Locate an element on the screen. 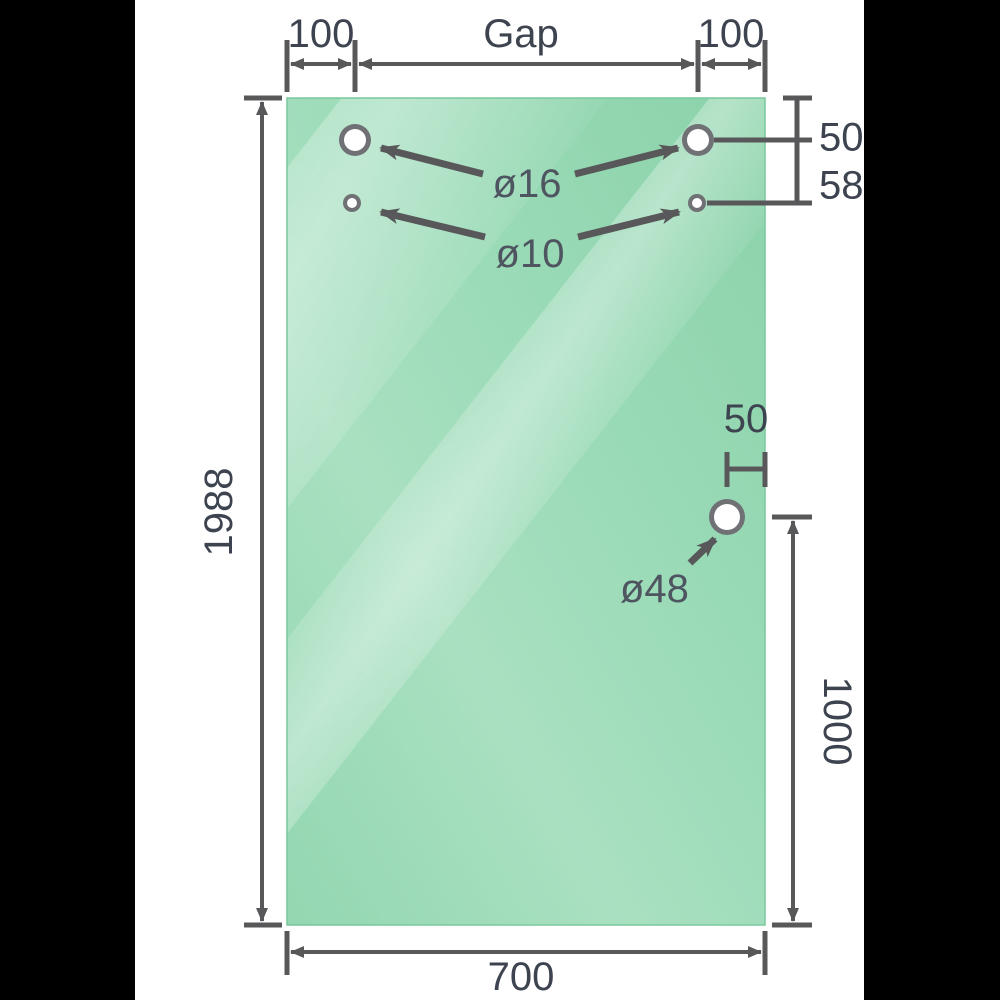 The image size is (1000, 1000). leader-dia10-left is located at coordinates (432, 224).